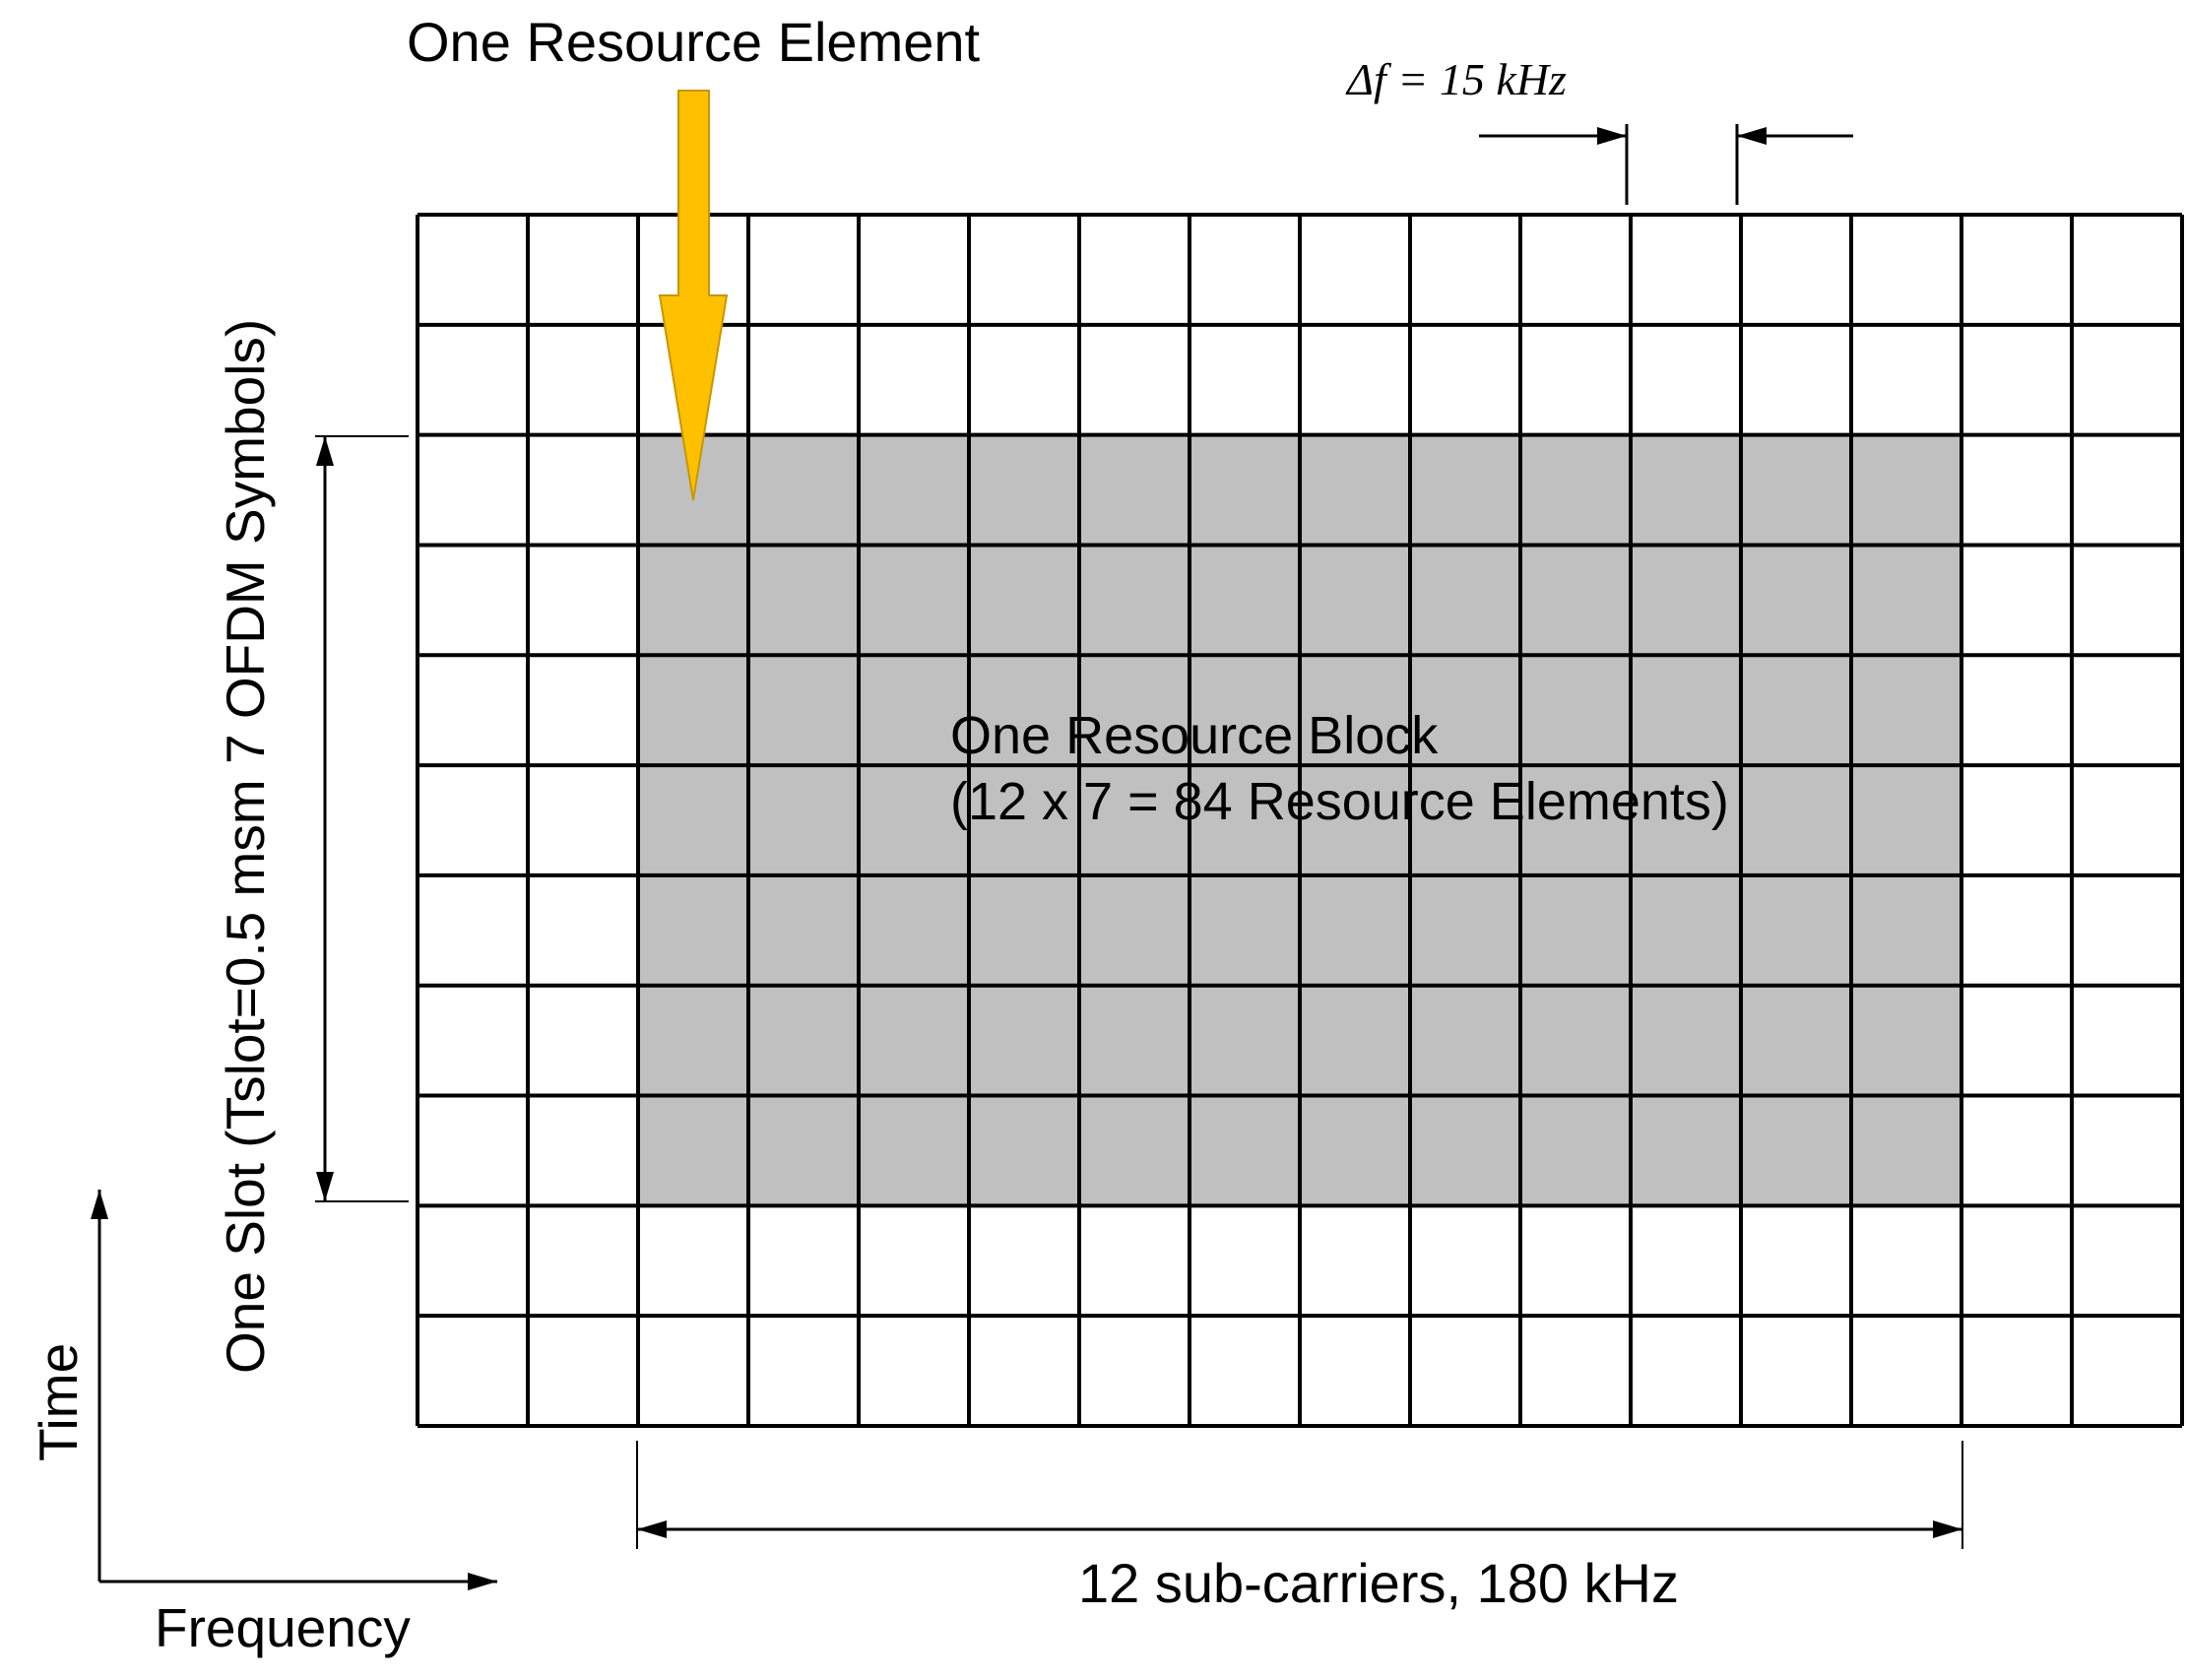 This screenshot has width=2186, height=1680. What do you see at coordinates (1339, 801) in the screenshot?
I see `resource-block-label-line2: (12 x 7 = 84 Resource Elements)` at bounding box center [1339, 801].